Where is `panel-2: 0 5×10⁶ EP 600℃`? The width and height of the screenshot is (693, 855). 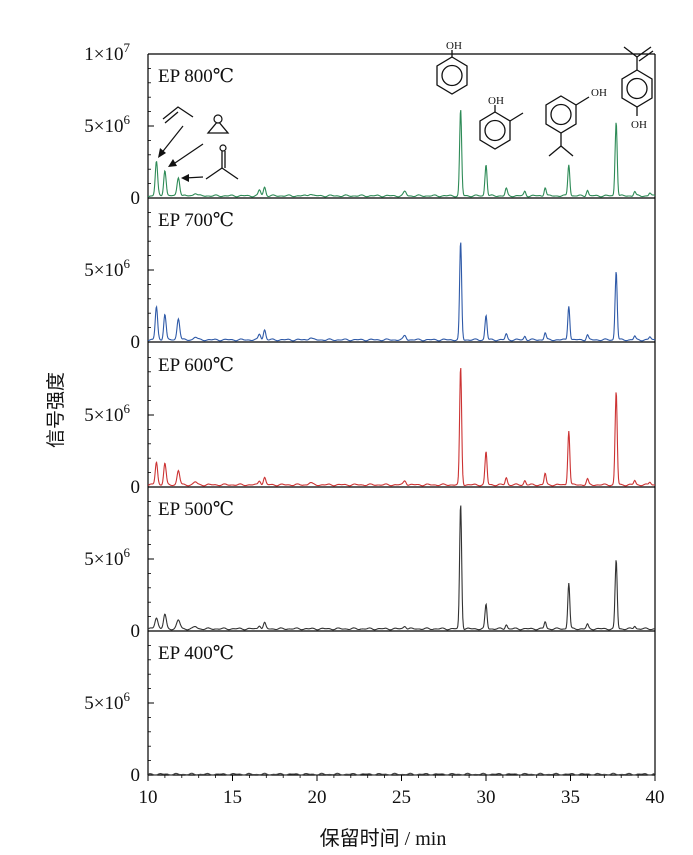
panel-2: 0 5×10⁶ EP 600℃ is located at coordinates (370, 426).